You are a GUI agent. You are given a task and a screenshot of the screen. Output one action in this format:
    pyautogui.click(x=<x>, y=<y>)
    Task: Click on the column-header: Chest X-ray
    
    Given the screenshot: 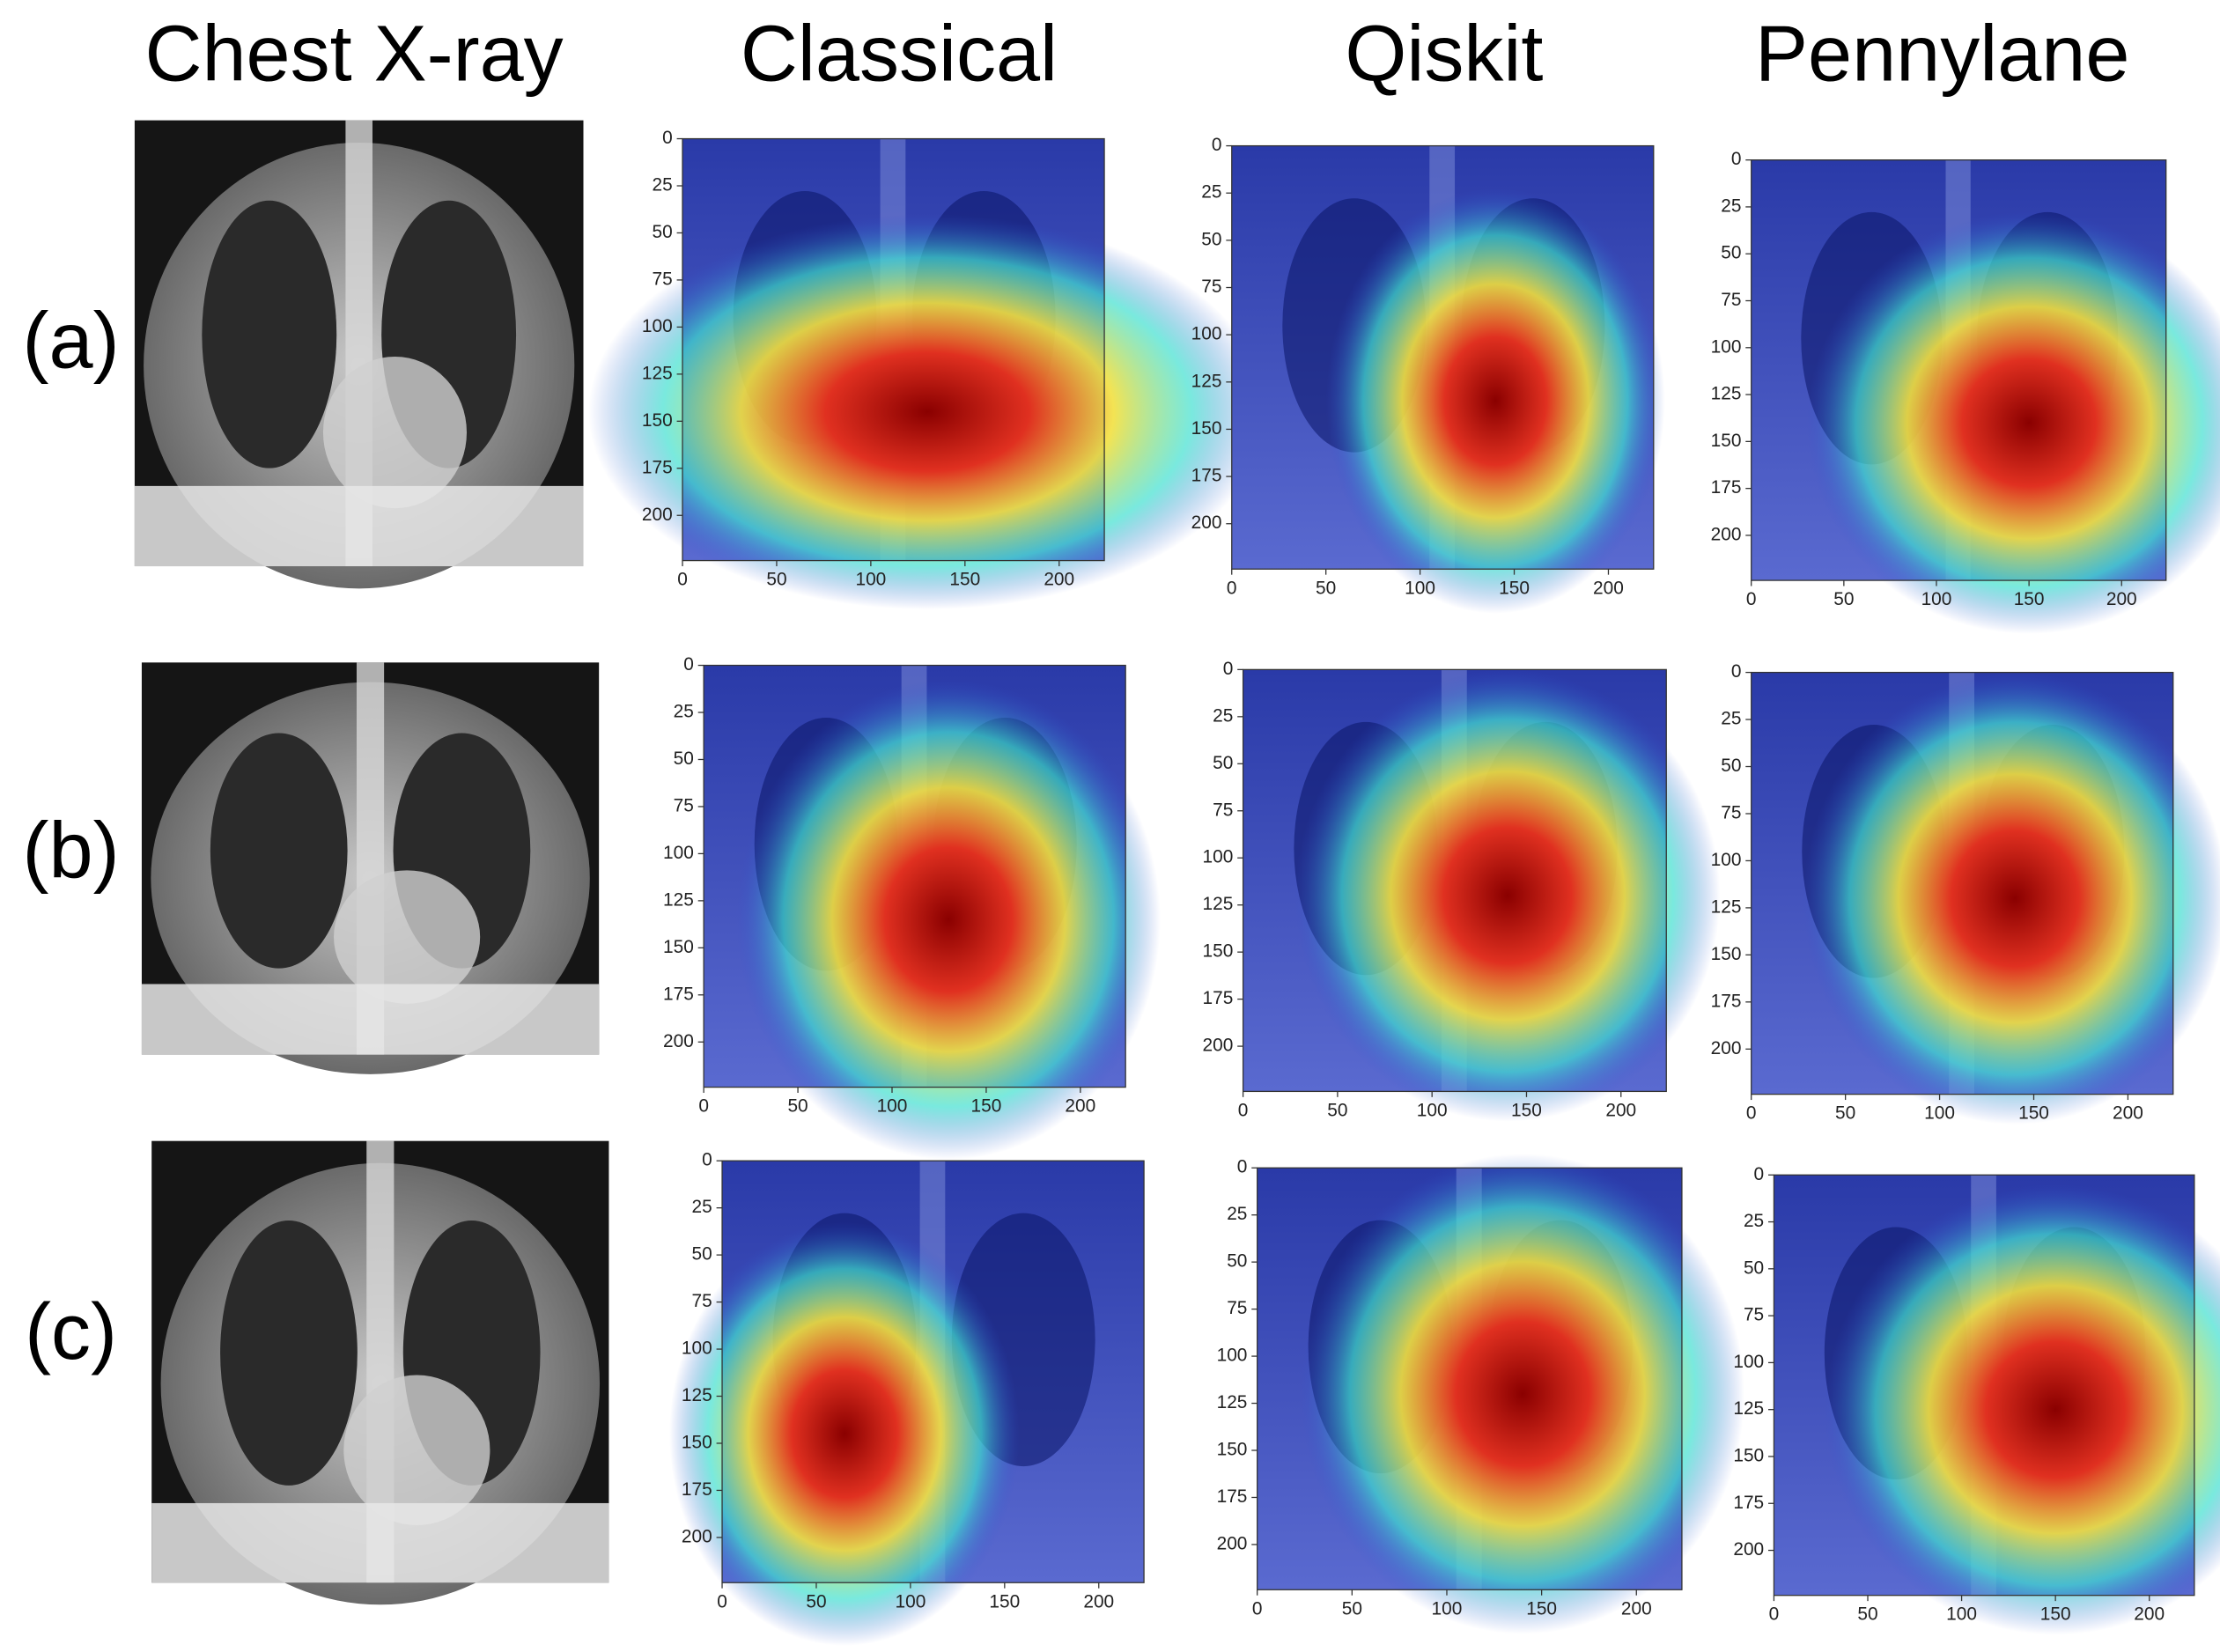 What is the action you would take?
    pyautogui.click(x=353, y=54)
    